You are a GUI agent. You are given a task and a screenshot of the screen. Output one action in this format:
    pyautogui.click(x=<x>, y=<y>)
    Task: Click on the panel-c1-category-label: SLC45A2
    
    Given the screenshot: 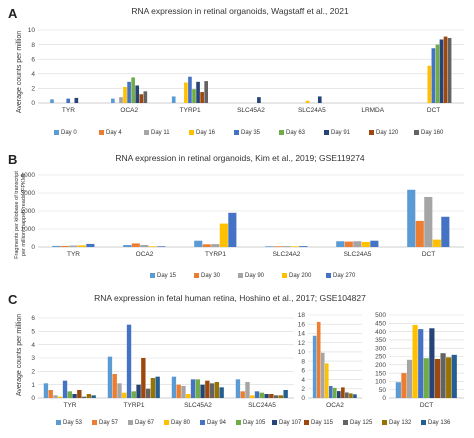 What is the action you would take?
    pyautogui.click(x=198, y=405)
    